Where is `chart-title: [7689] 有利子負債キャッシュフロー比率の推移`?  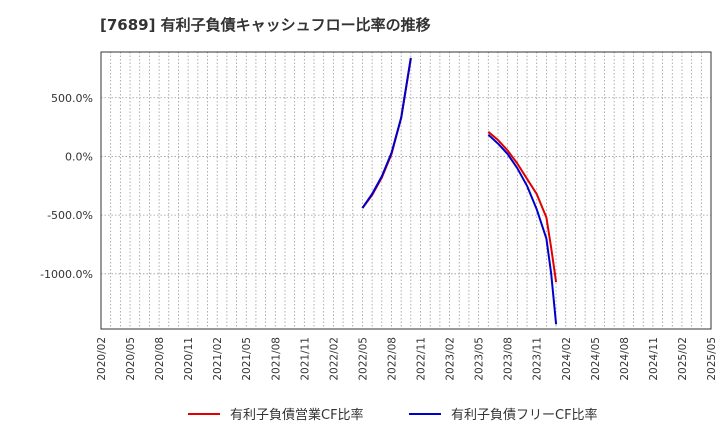 chart-title: [7689] 有利子負債キャッシュフロー比率の推移 is located at coordinates (265, 25).